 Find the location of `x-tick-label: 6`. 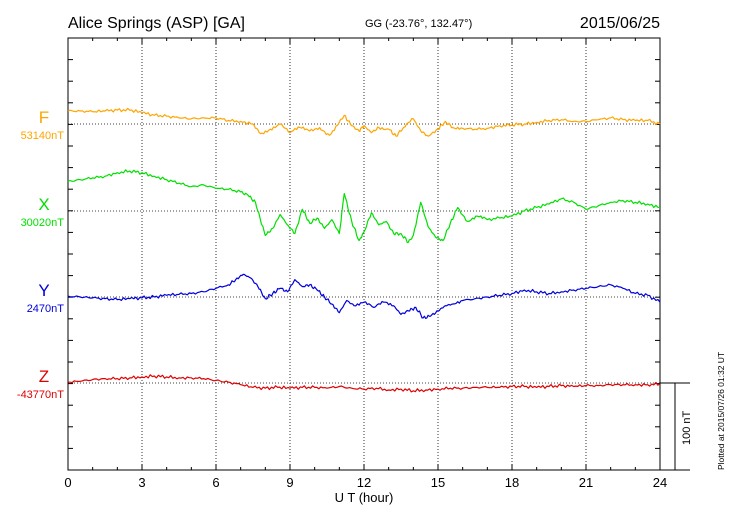

x-tick-label: 6 is located at coordinates (215, 482).